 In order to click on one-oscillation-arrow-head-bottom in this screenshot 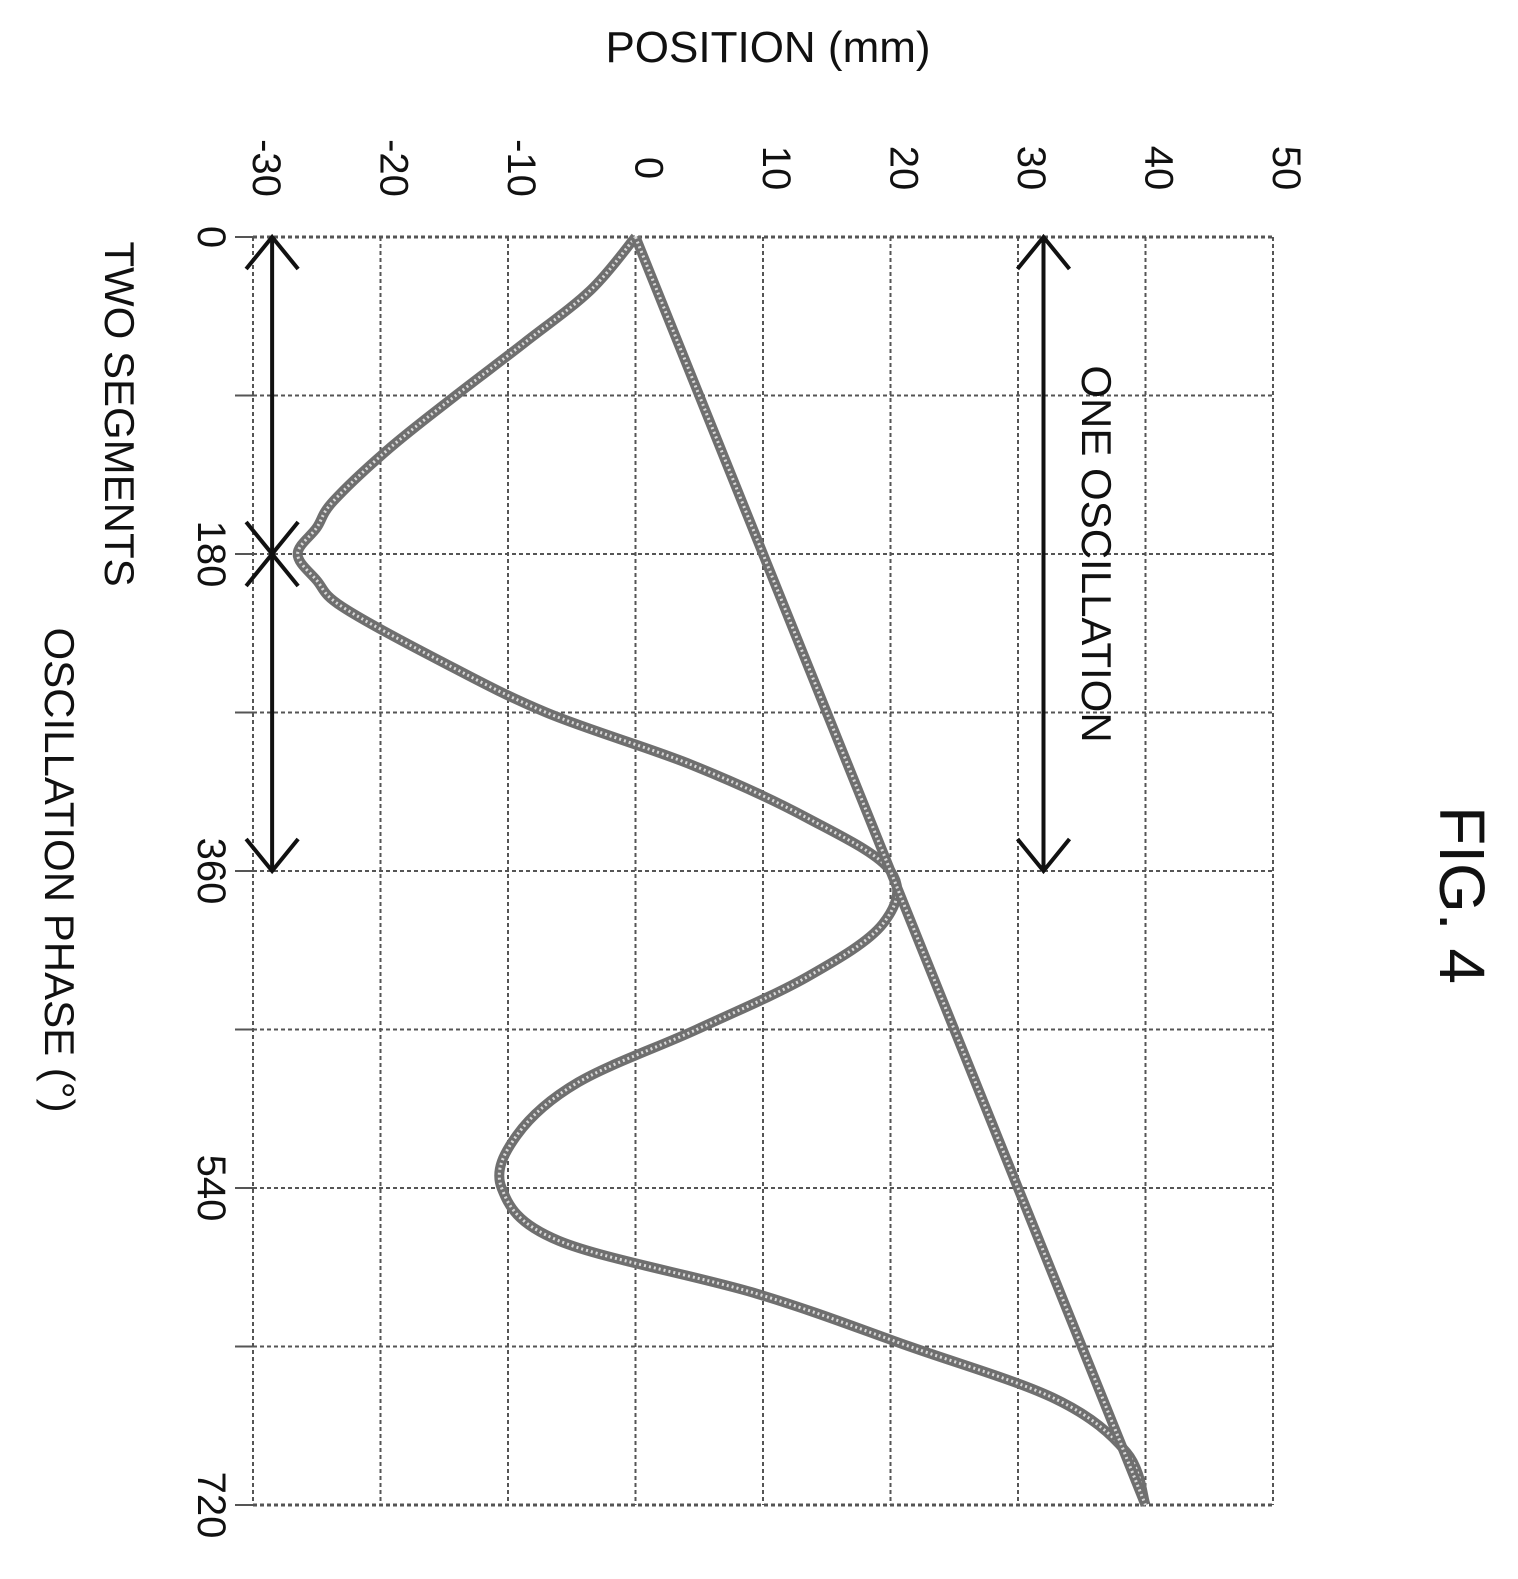, I will do `click(1043, 856)`.